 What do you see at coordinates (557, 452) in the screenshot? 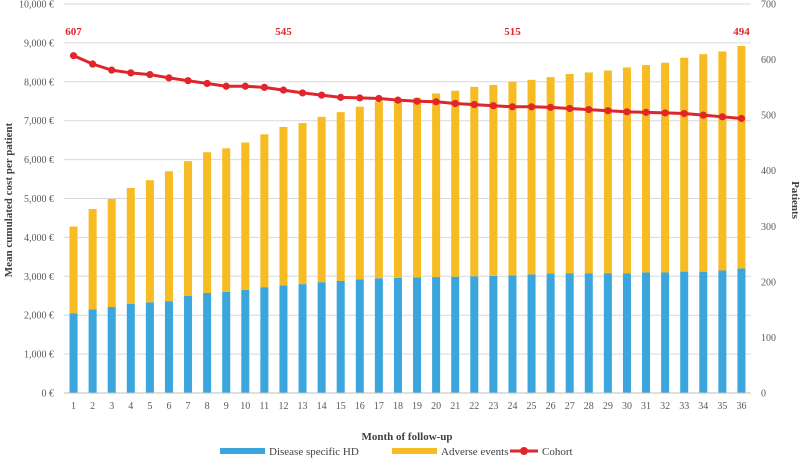
I see `legend-label-cohort: Cohort` at bounding box center [557, 452].